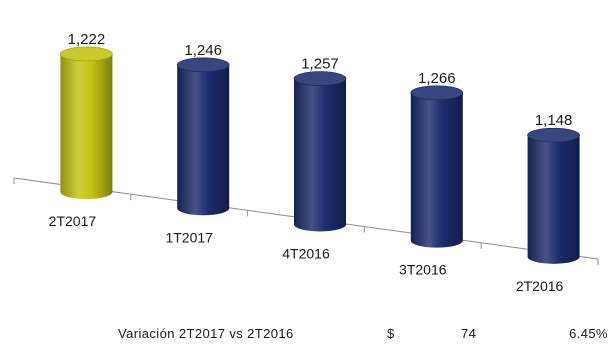 The image size is (616, 348). Describe the element at coordinates (203, 65) in the screenshot. I see `bar-top-1T2017` at that location.